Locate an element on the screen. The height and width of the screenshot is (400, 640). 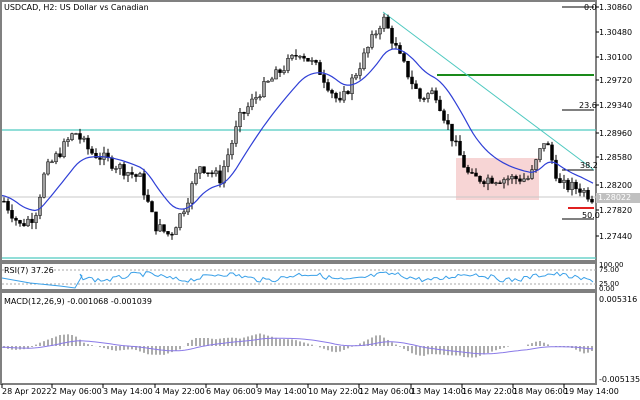
price-axis-label: 1.30860 is located at coordinates (616, 7).